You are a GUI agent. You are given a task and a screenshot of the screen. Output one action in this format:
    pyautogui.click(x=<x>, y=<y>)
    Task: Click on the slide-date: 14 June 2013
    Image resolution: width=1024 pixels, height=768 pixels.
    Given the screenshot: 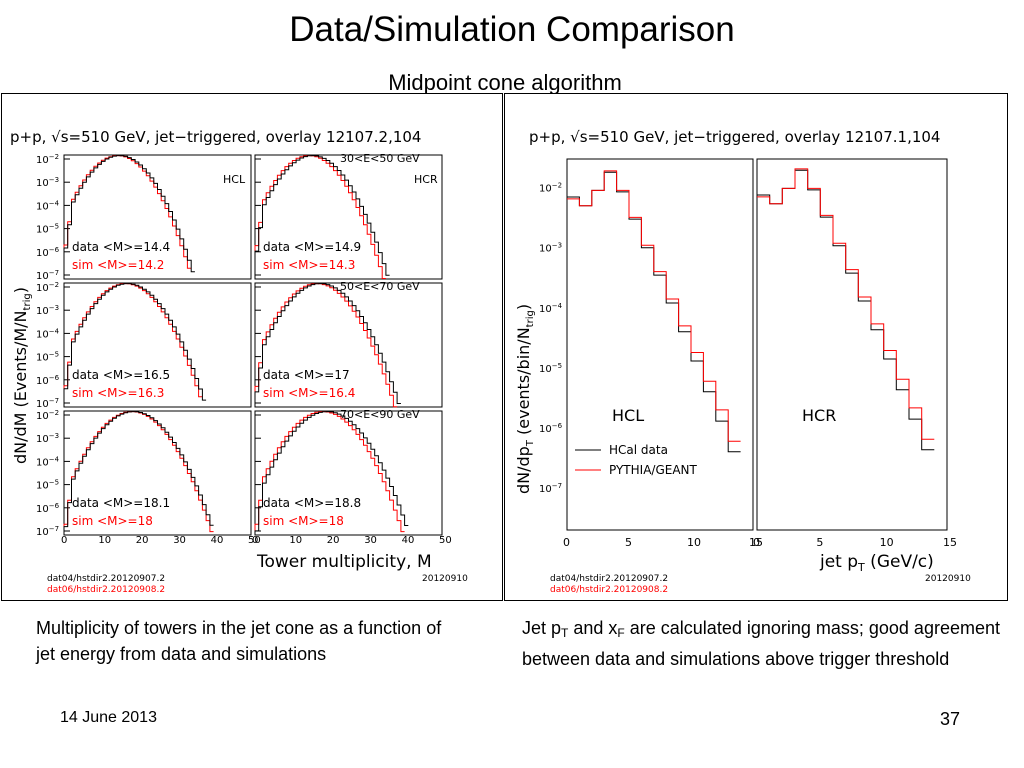 What is the action you would take?
    pyautogui.click(x=108, y=717)
    